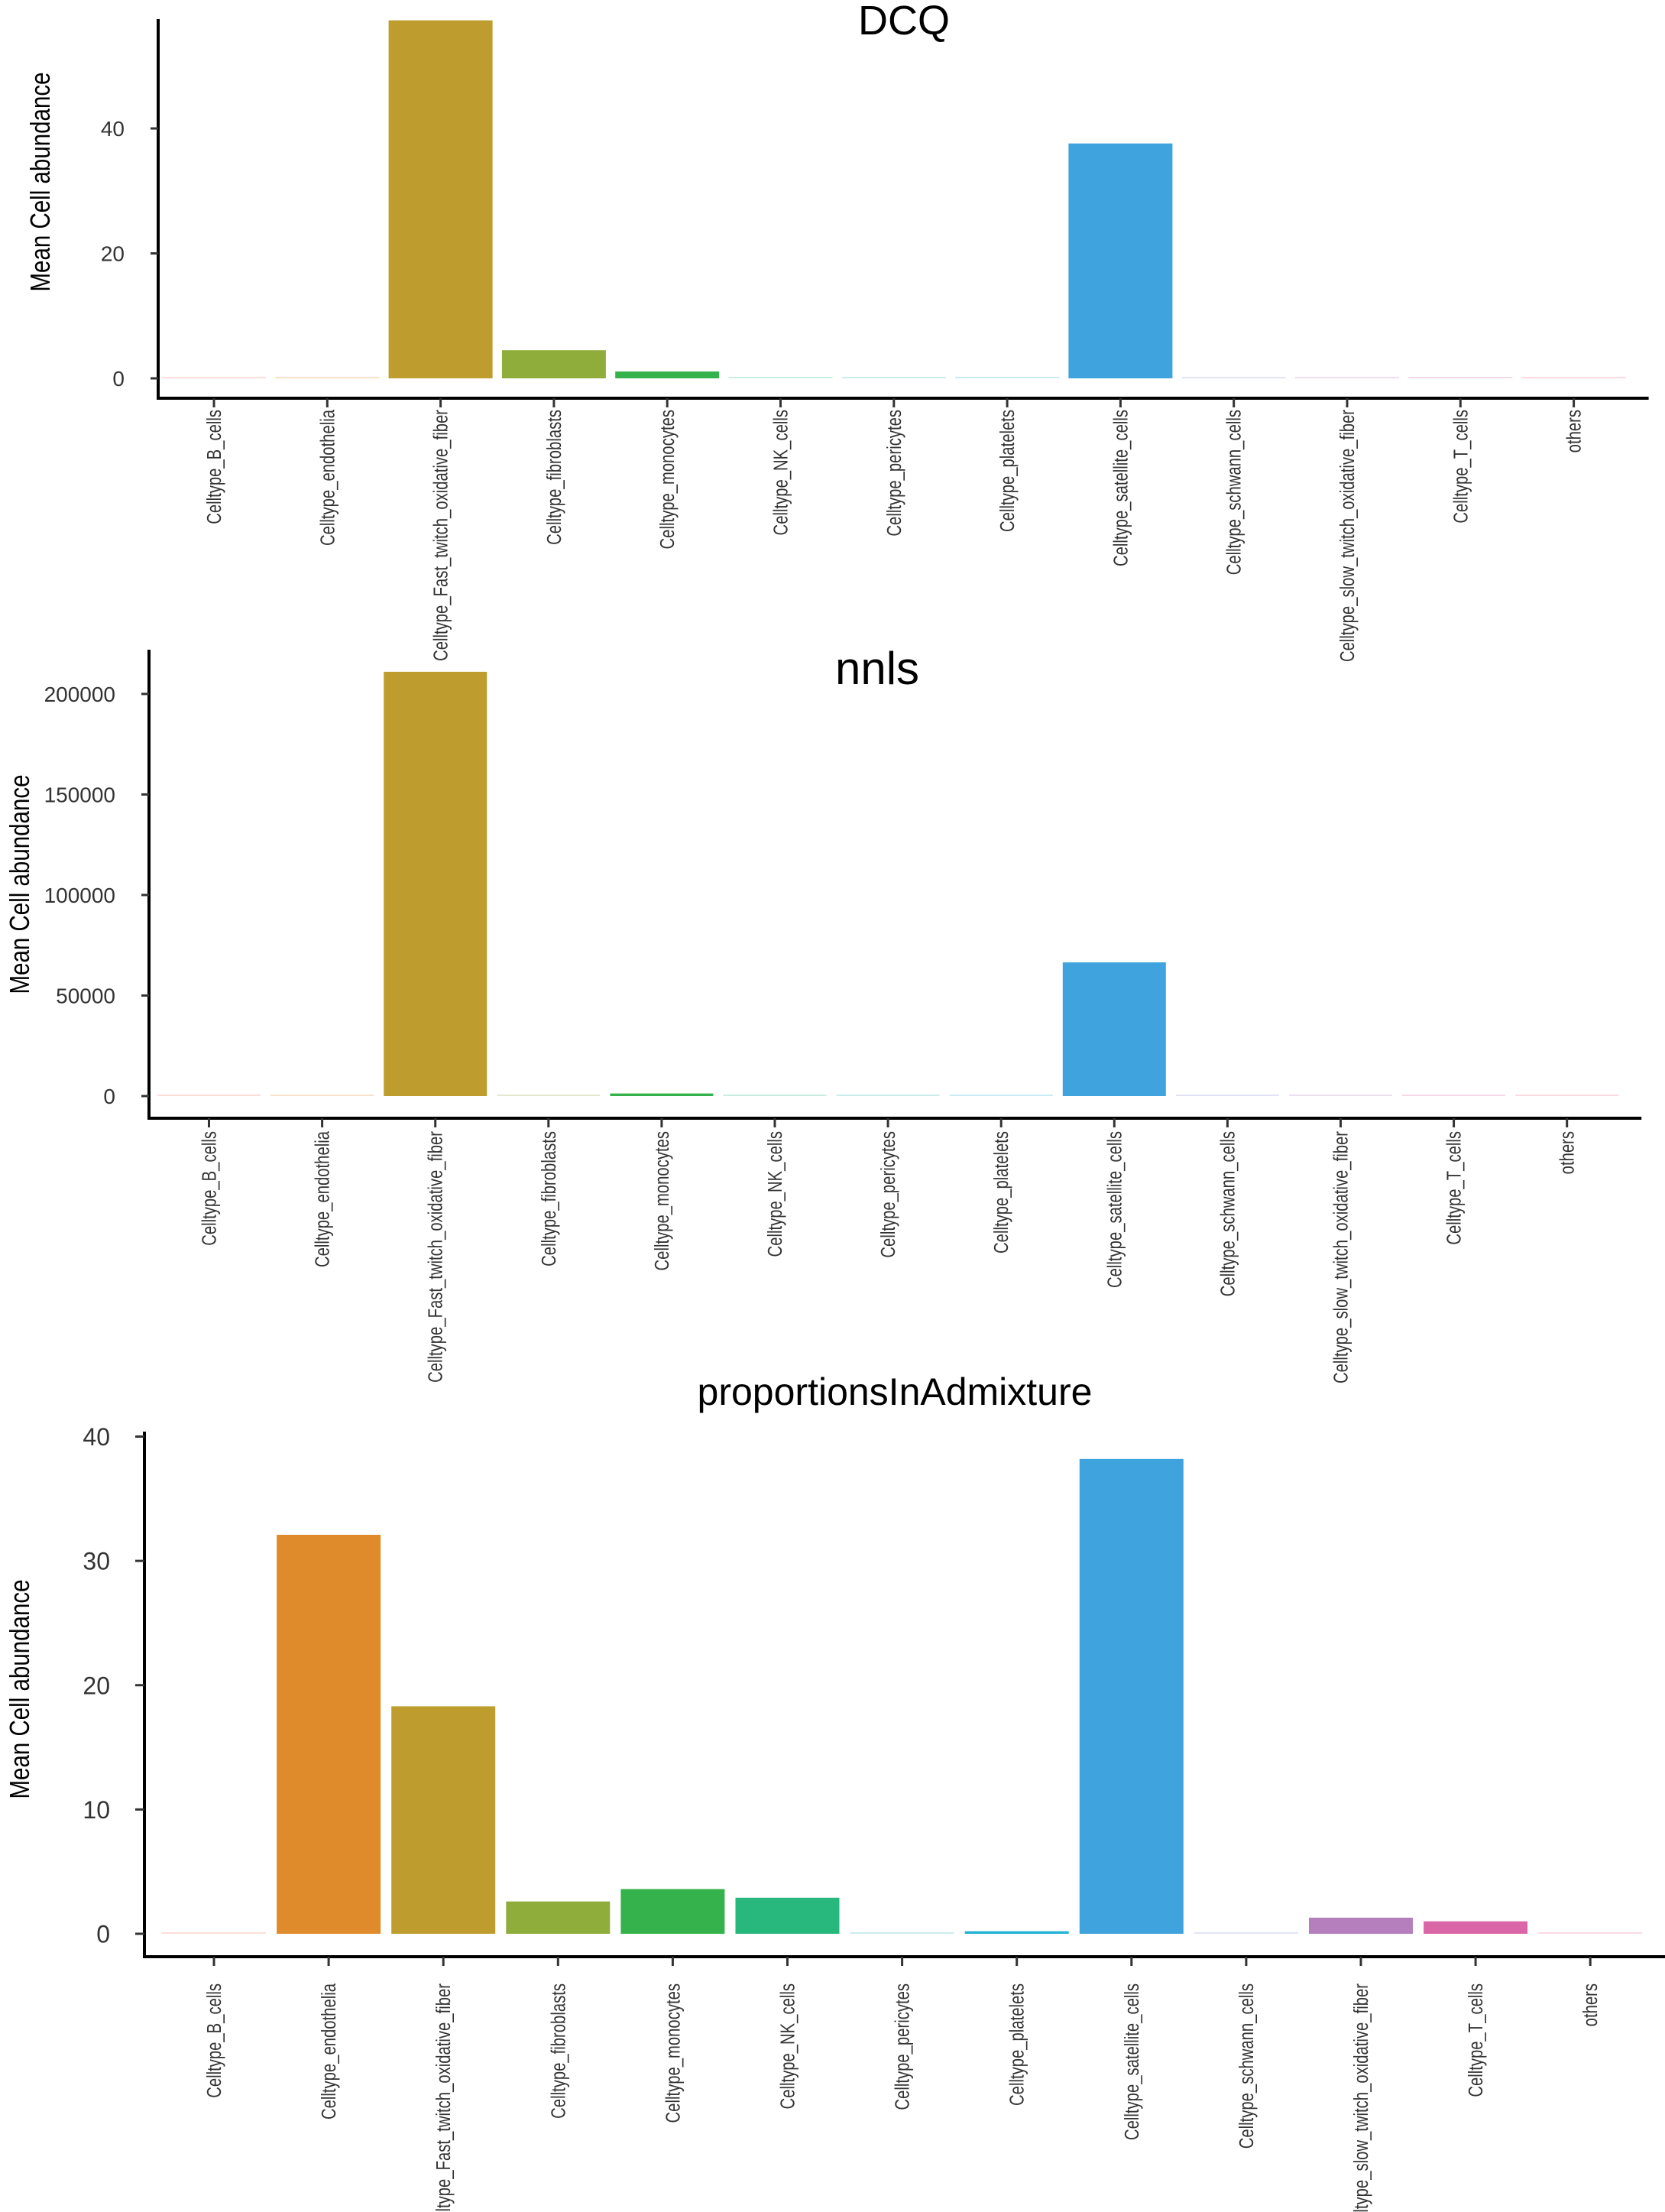 The width and height of the screenshot is (1665, 2212). What do you see at coordinates (97, 1437) in the screenshot?
I see `y-tick-label: 40` at bounding box center [97, 1437].